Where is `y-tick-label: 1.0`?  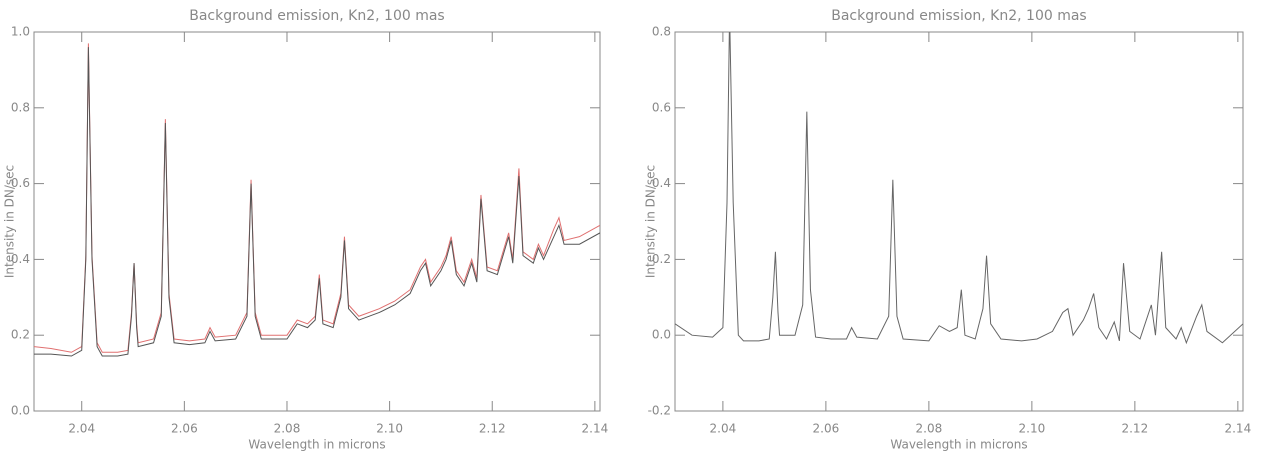 y-tick-label: 1.0 is located at coordinates (20, 32).